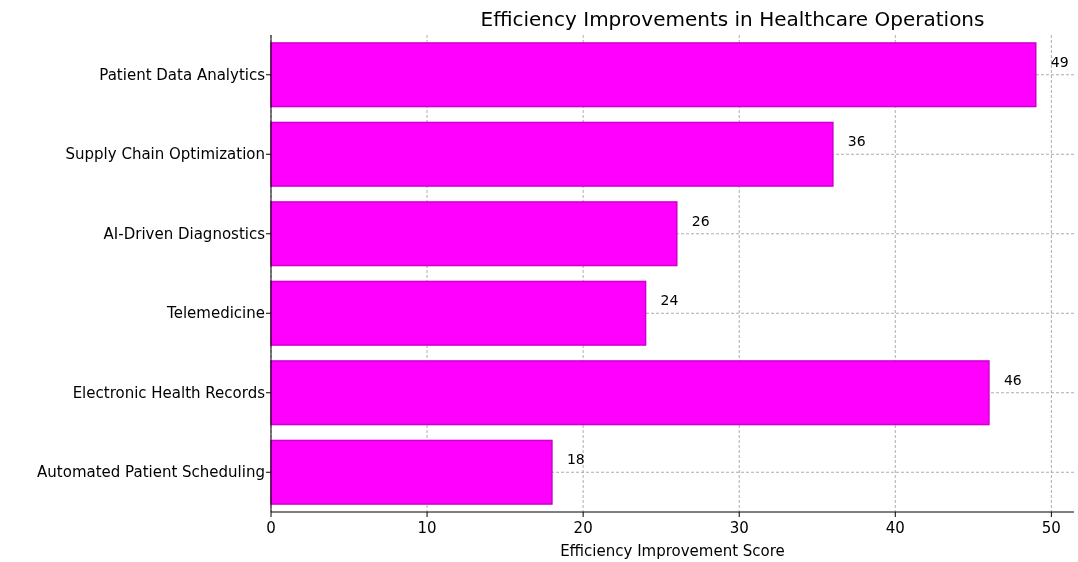 The height and width of the screenshot is (562, 1078). What do you see at coordinates (739, 528) in the screenshot?
I see `x-tick-label: 30` at bounding box center [739, 528].